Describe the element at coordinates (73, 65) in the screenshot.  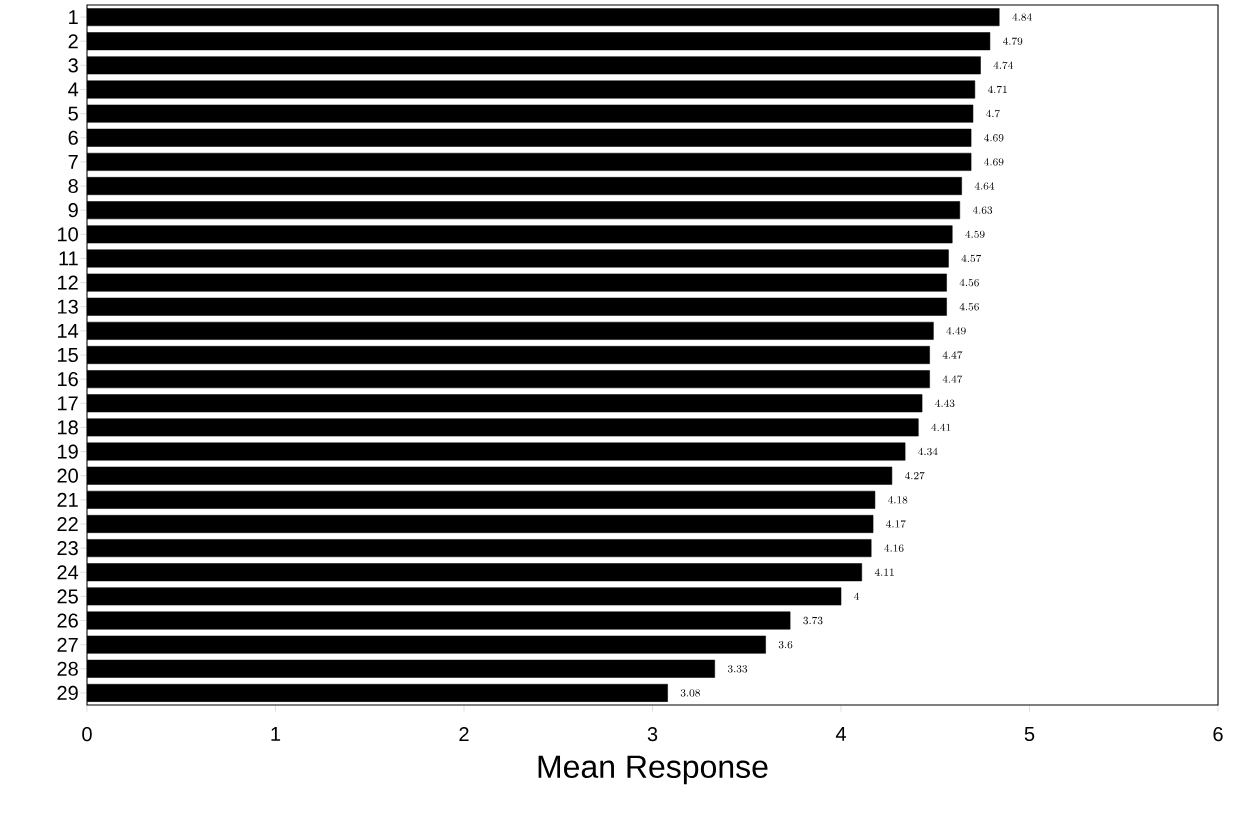
I see `y-tick-label: 3` at that location.